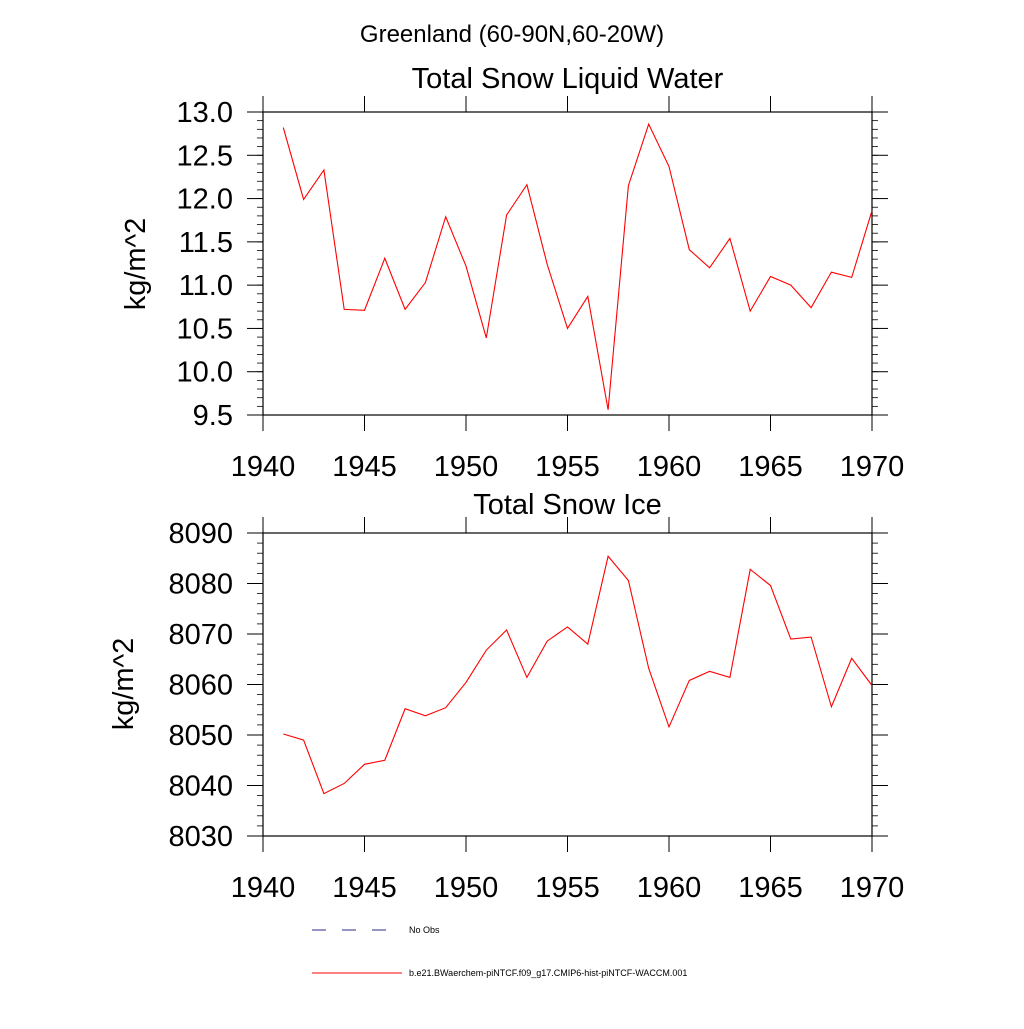 The height and width of the screenshot is (1029, 1024). I want to click on y-tick-label: 8090, so click(200, 534).